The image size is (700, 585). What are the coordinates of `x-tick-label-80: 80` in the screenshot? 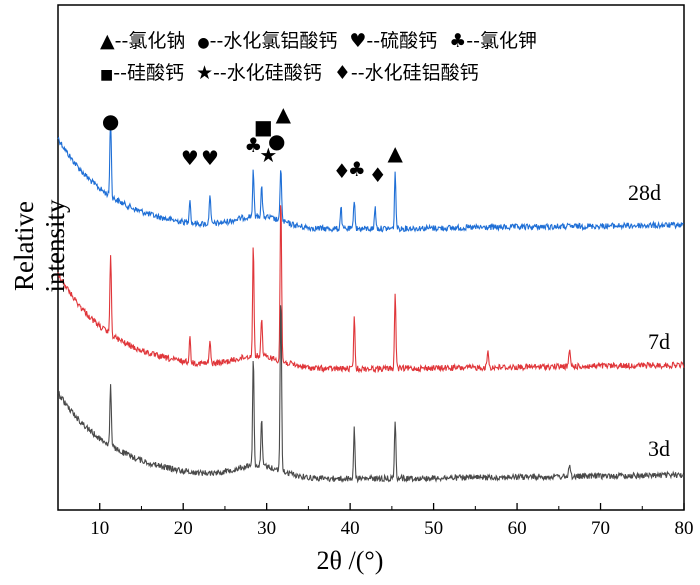 It's located at (684, 528).